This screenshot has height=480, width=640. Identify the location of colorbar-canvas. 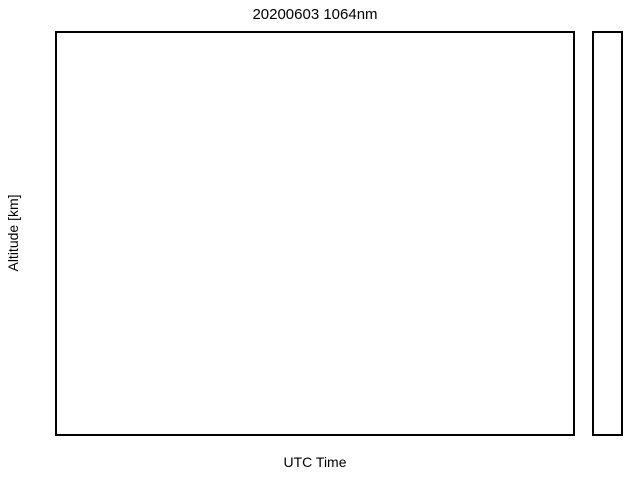
(607, 233).